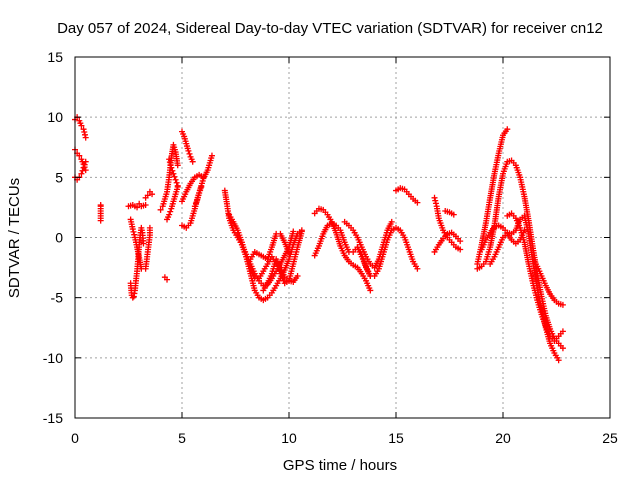 The image size is (640, 480). What do you see at coordinates (182, 438) in the screenshot?
I see `x-tick-label: 5` at bounding box center [182, 438].